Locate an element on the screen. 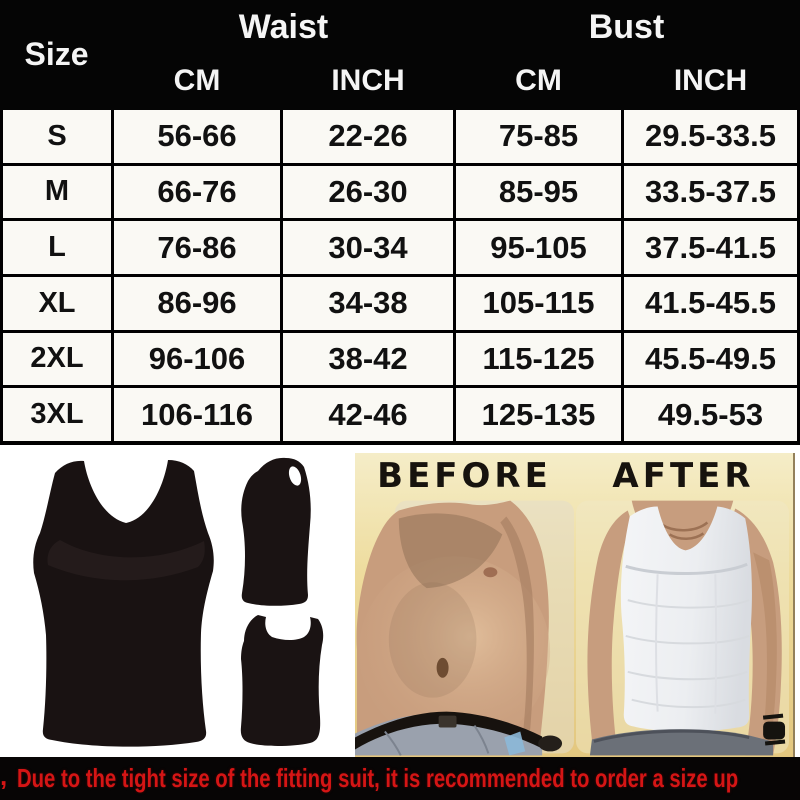 Image resolution: width=800 pixels, height=800 pixels. header-bust-inch-label: INCH is located at coordinates (710, 80).